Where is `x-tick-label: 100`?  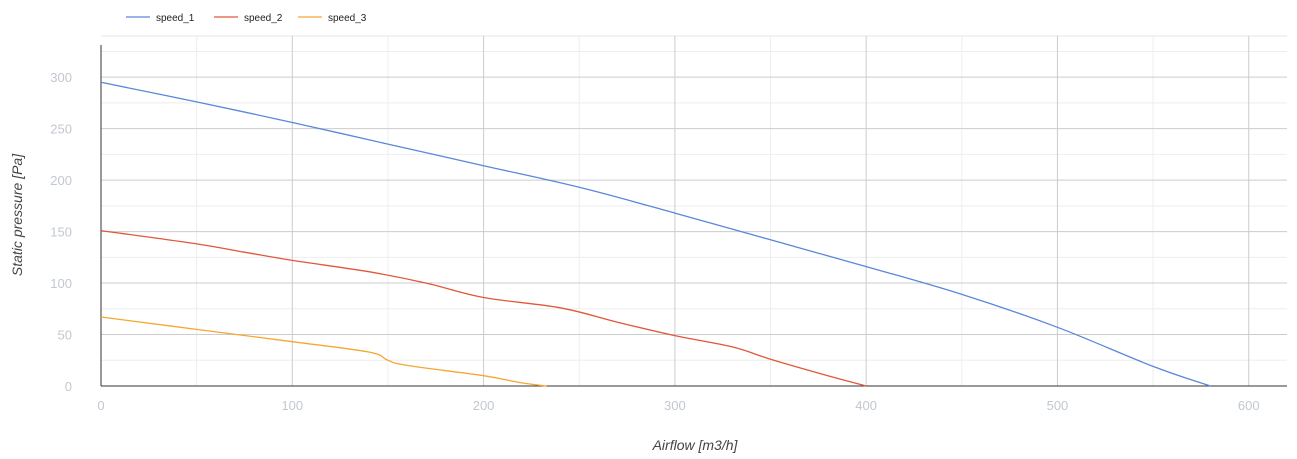 x-tick-label: 100 is located at coordinates (292, 405).